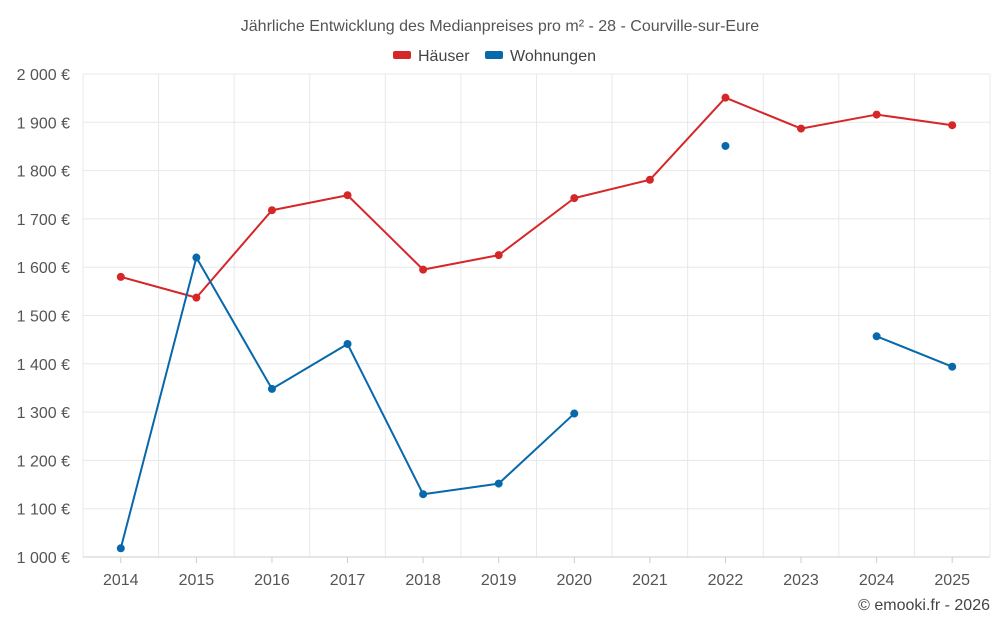  Describe the element at coordinates (877, 580) in the screenshot. I see `x-tick-label: 2024` at that location.